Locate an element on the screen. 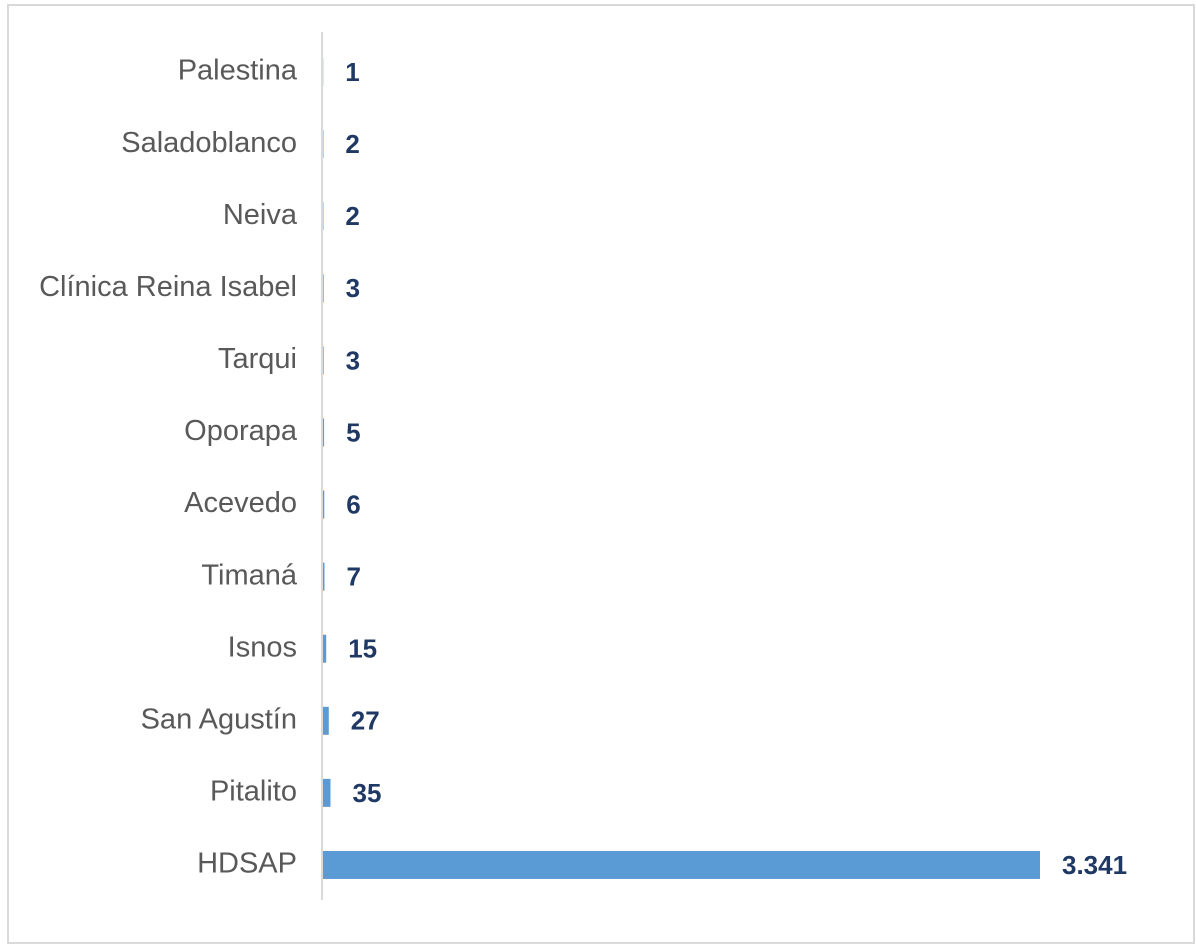 Image resolution: width=1196 pixels, height=945 pixels. category-label: Acevedo is located at coordinates (240, 503).